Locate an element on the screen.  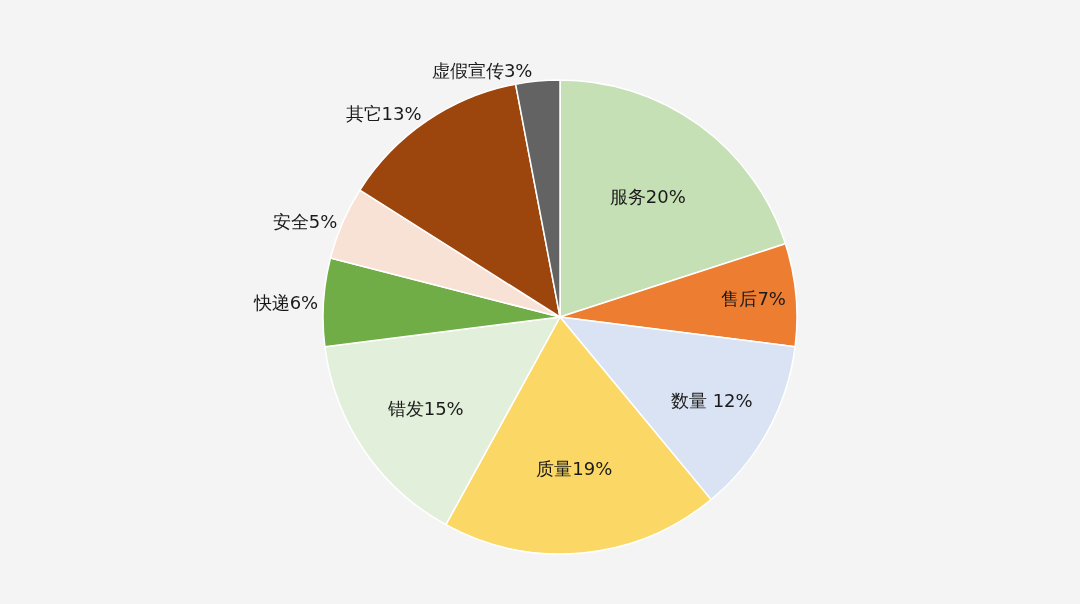
slice-label: 服务20% is located at coordinates (647, 196).